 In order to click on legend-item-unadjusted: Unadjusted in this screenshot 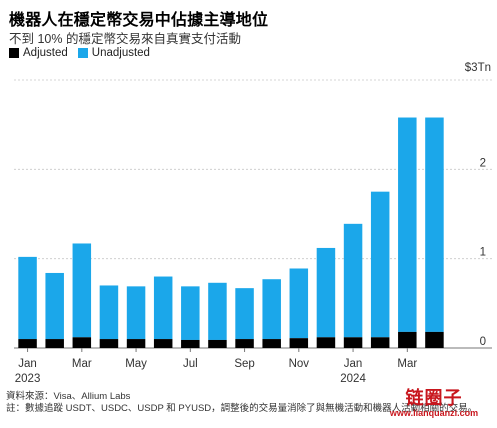, I will do `click(113, 53)`.